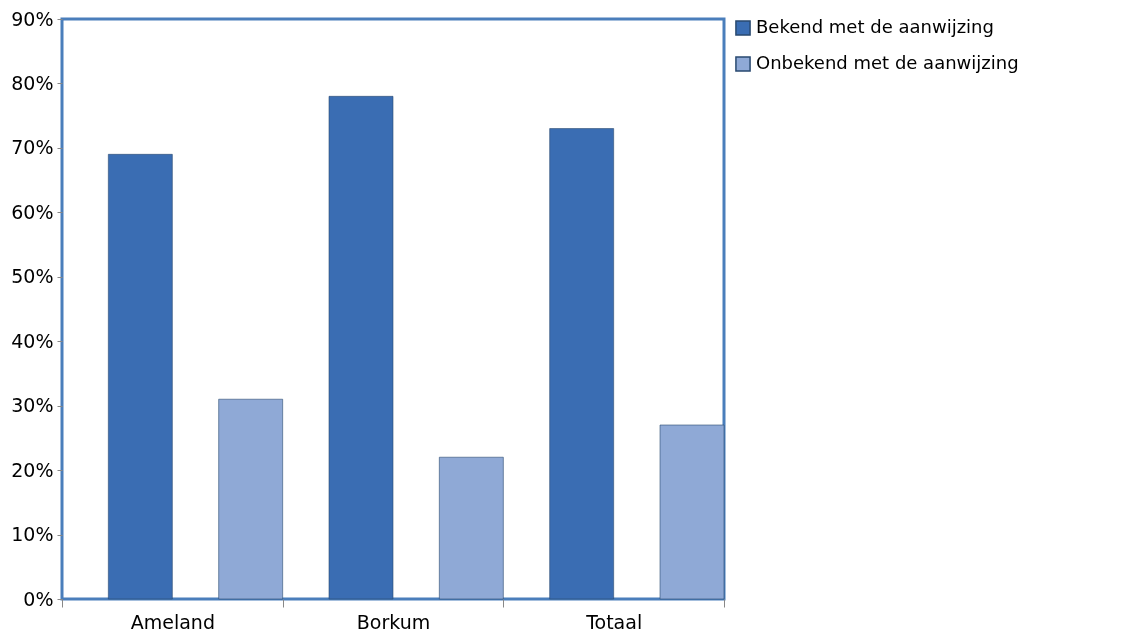 This screenshot has width=1121, height=644. Describe the element at coordinates (32, 405) in the screenshot. I see `y-tick-label: 30%` at that location.